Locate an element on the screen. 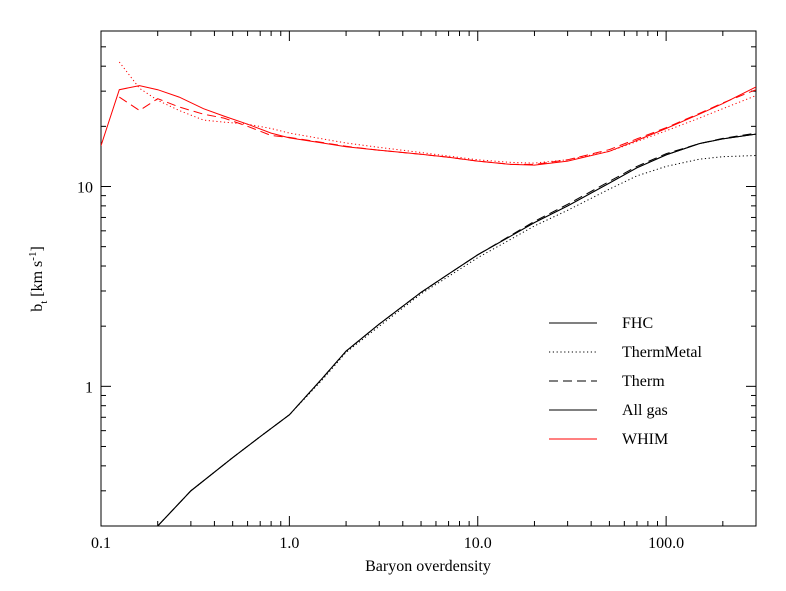  x-tick-label: 1.0 is located at coordinates (289, 543).